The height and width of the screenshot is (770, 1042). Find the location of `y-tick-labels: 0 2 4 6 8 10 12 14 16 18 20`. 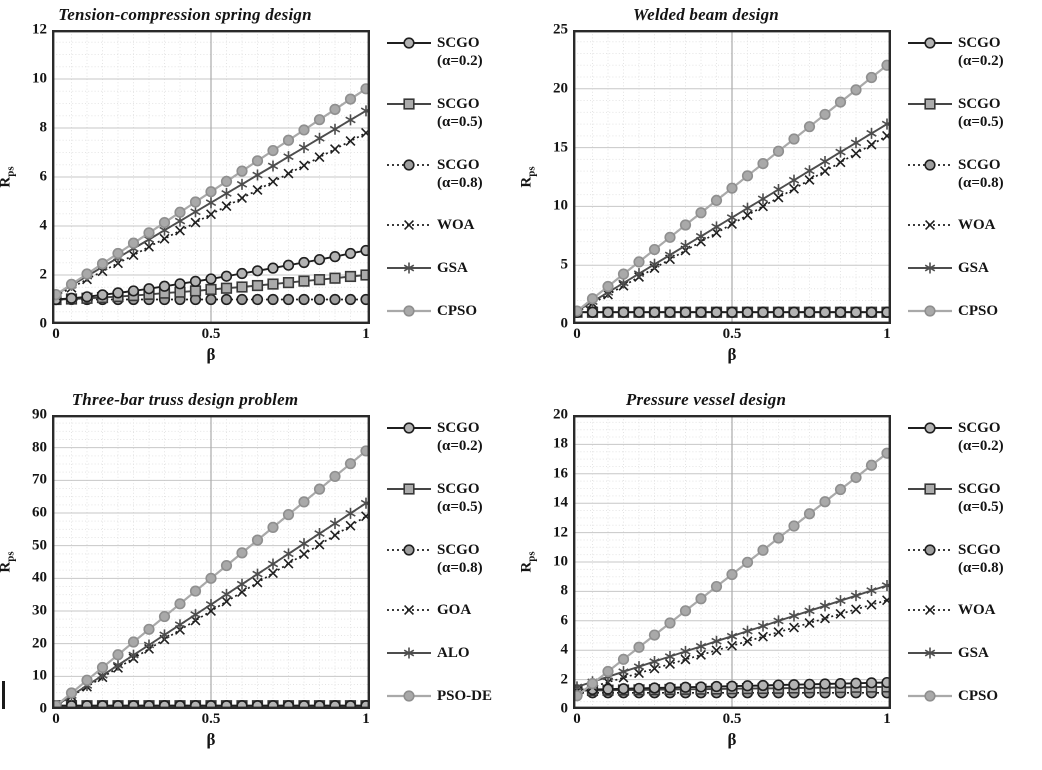

y-tick-labels: 0 2 4 6 8 10 12 14 16 18 20 is located at coordinates (556, 561).